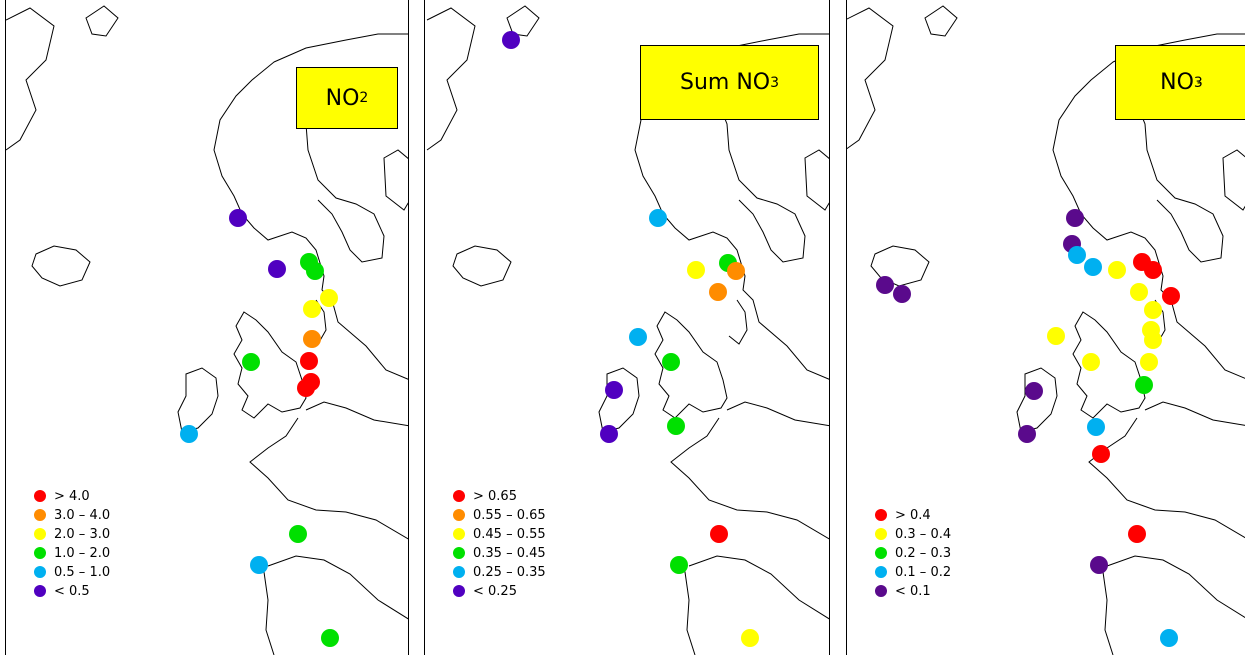 This screenshot has height=655, width=1245. Describe the element at coordinates (82, 534) in the screenshot. I see `legend-label: 2.0 – 3.0` at that location.